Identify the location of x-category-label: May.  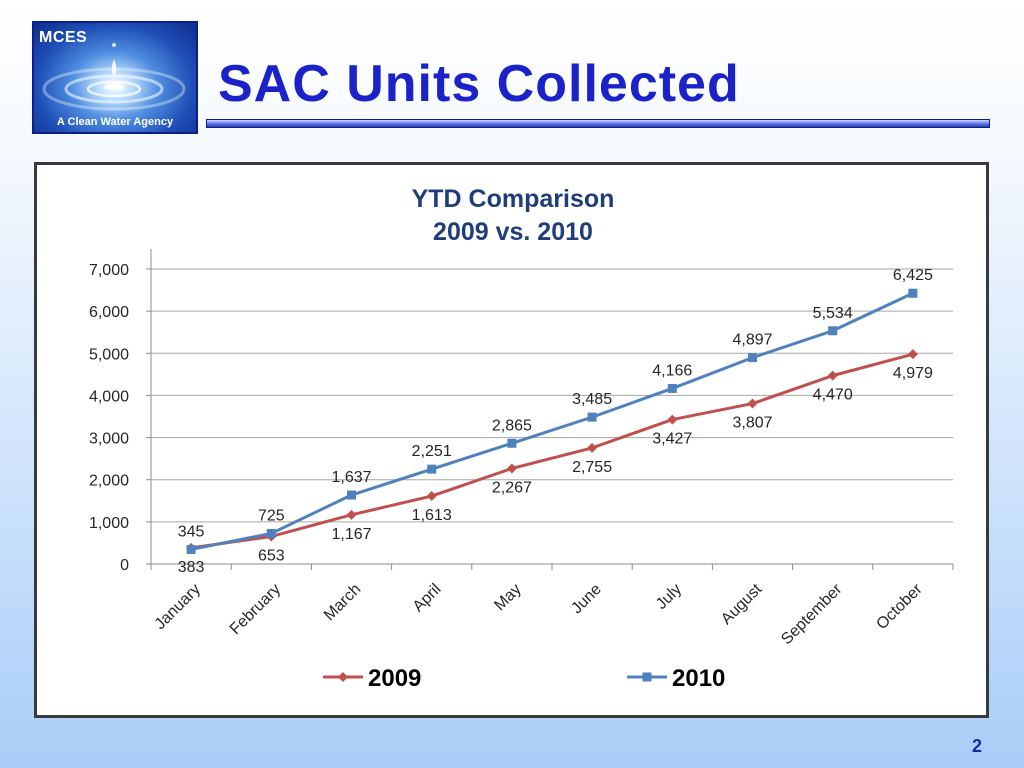
(507, 597).